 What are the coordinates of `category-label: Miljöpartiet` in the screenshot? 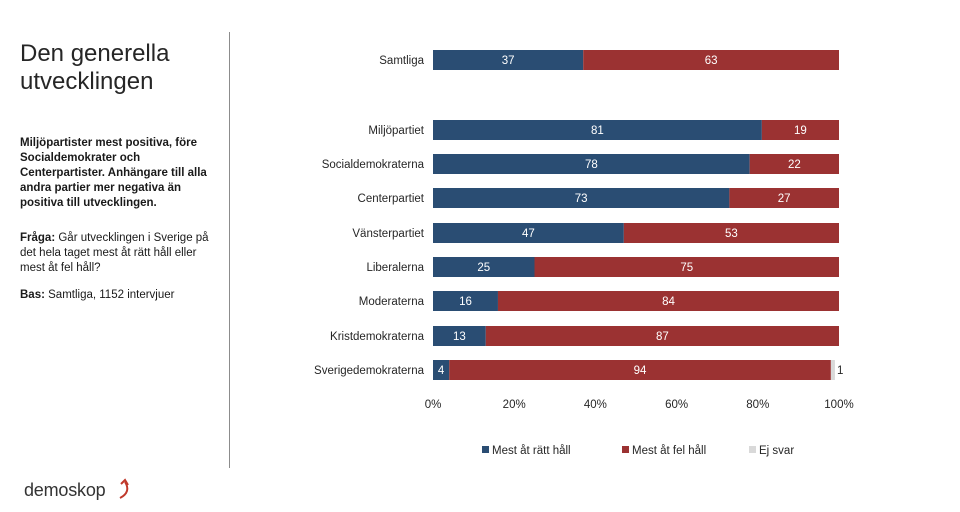 It's located at (396, 131).